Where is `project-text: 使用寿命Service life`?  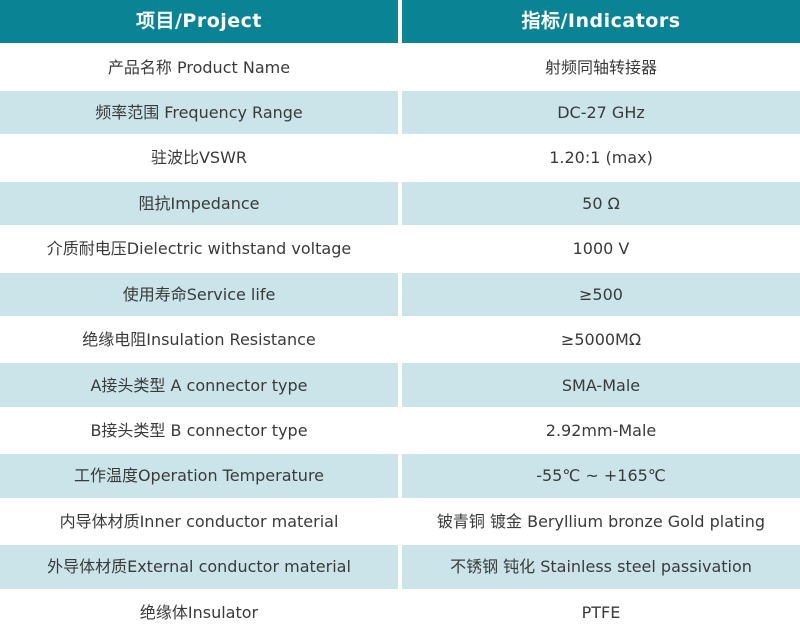 project-text: 使用寿命Service life is located at coordinates (199, 294).